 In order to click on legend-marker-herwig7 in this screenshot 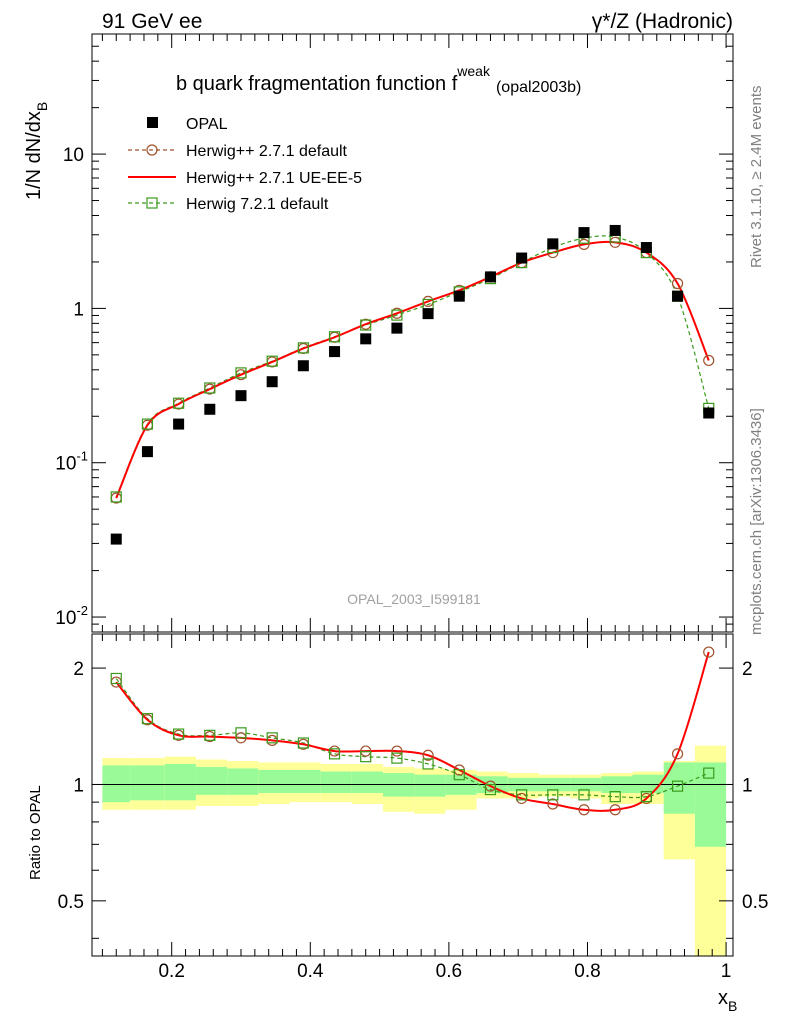, I will do `click(152, 203)`.